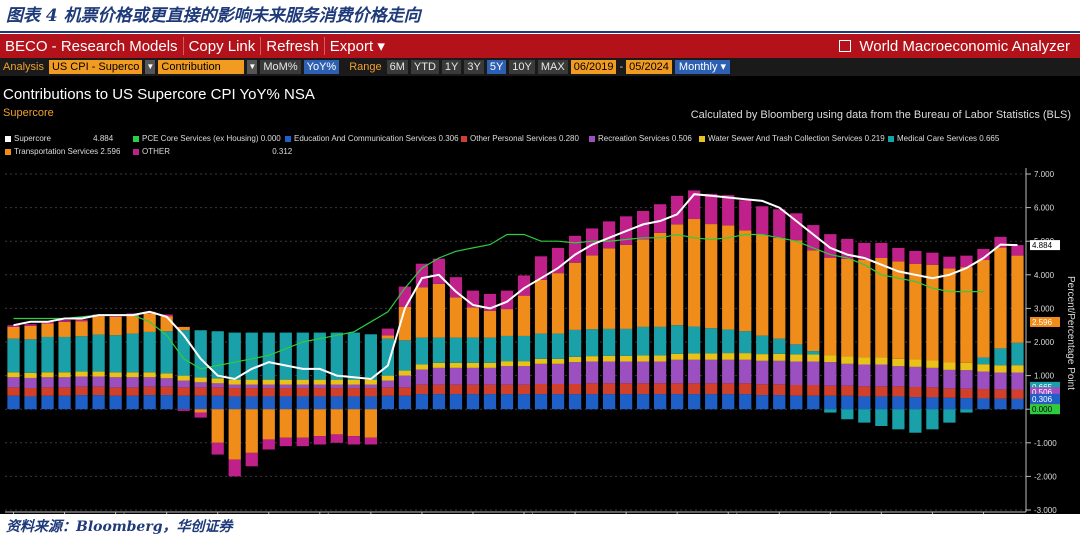 This screenshot has width=1080, height=538. I want to click on range-5y-button: 5Y, so click(496, 67).